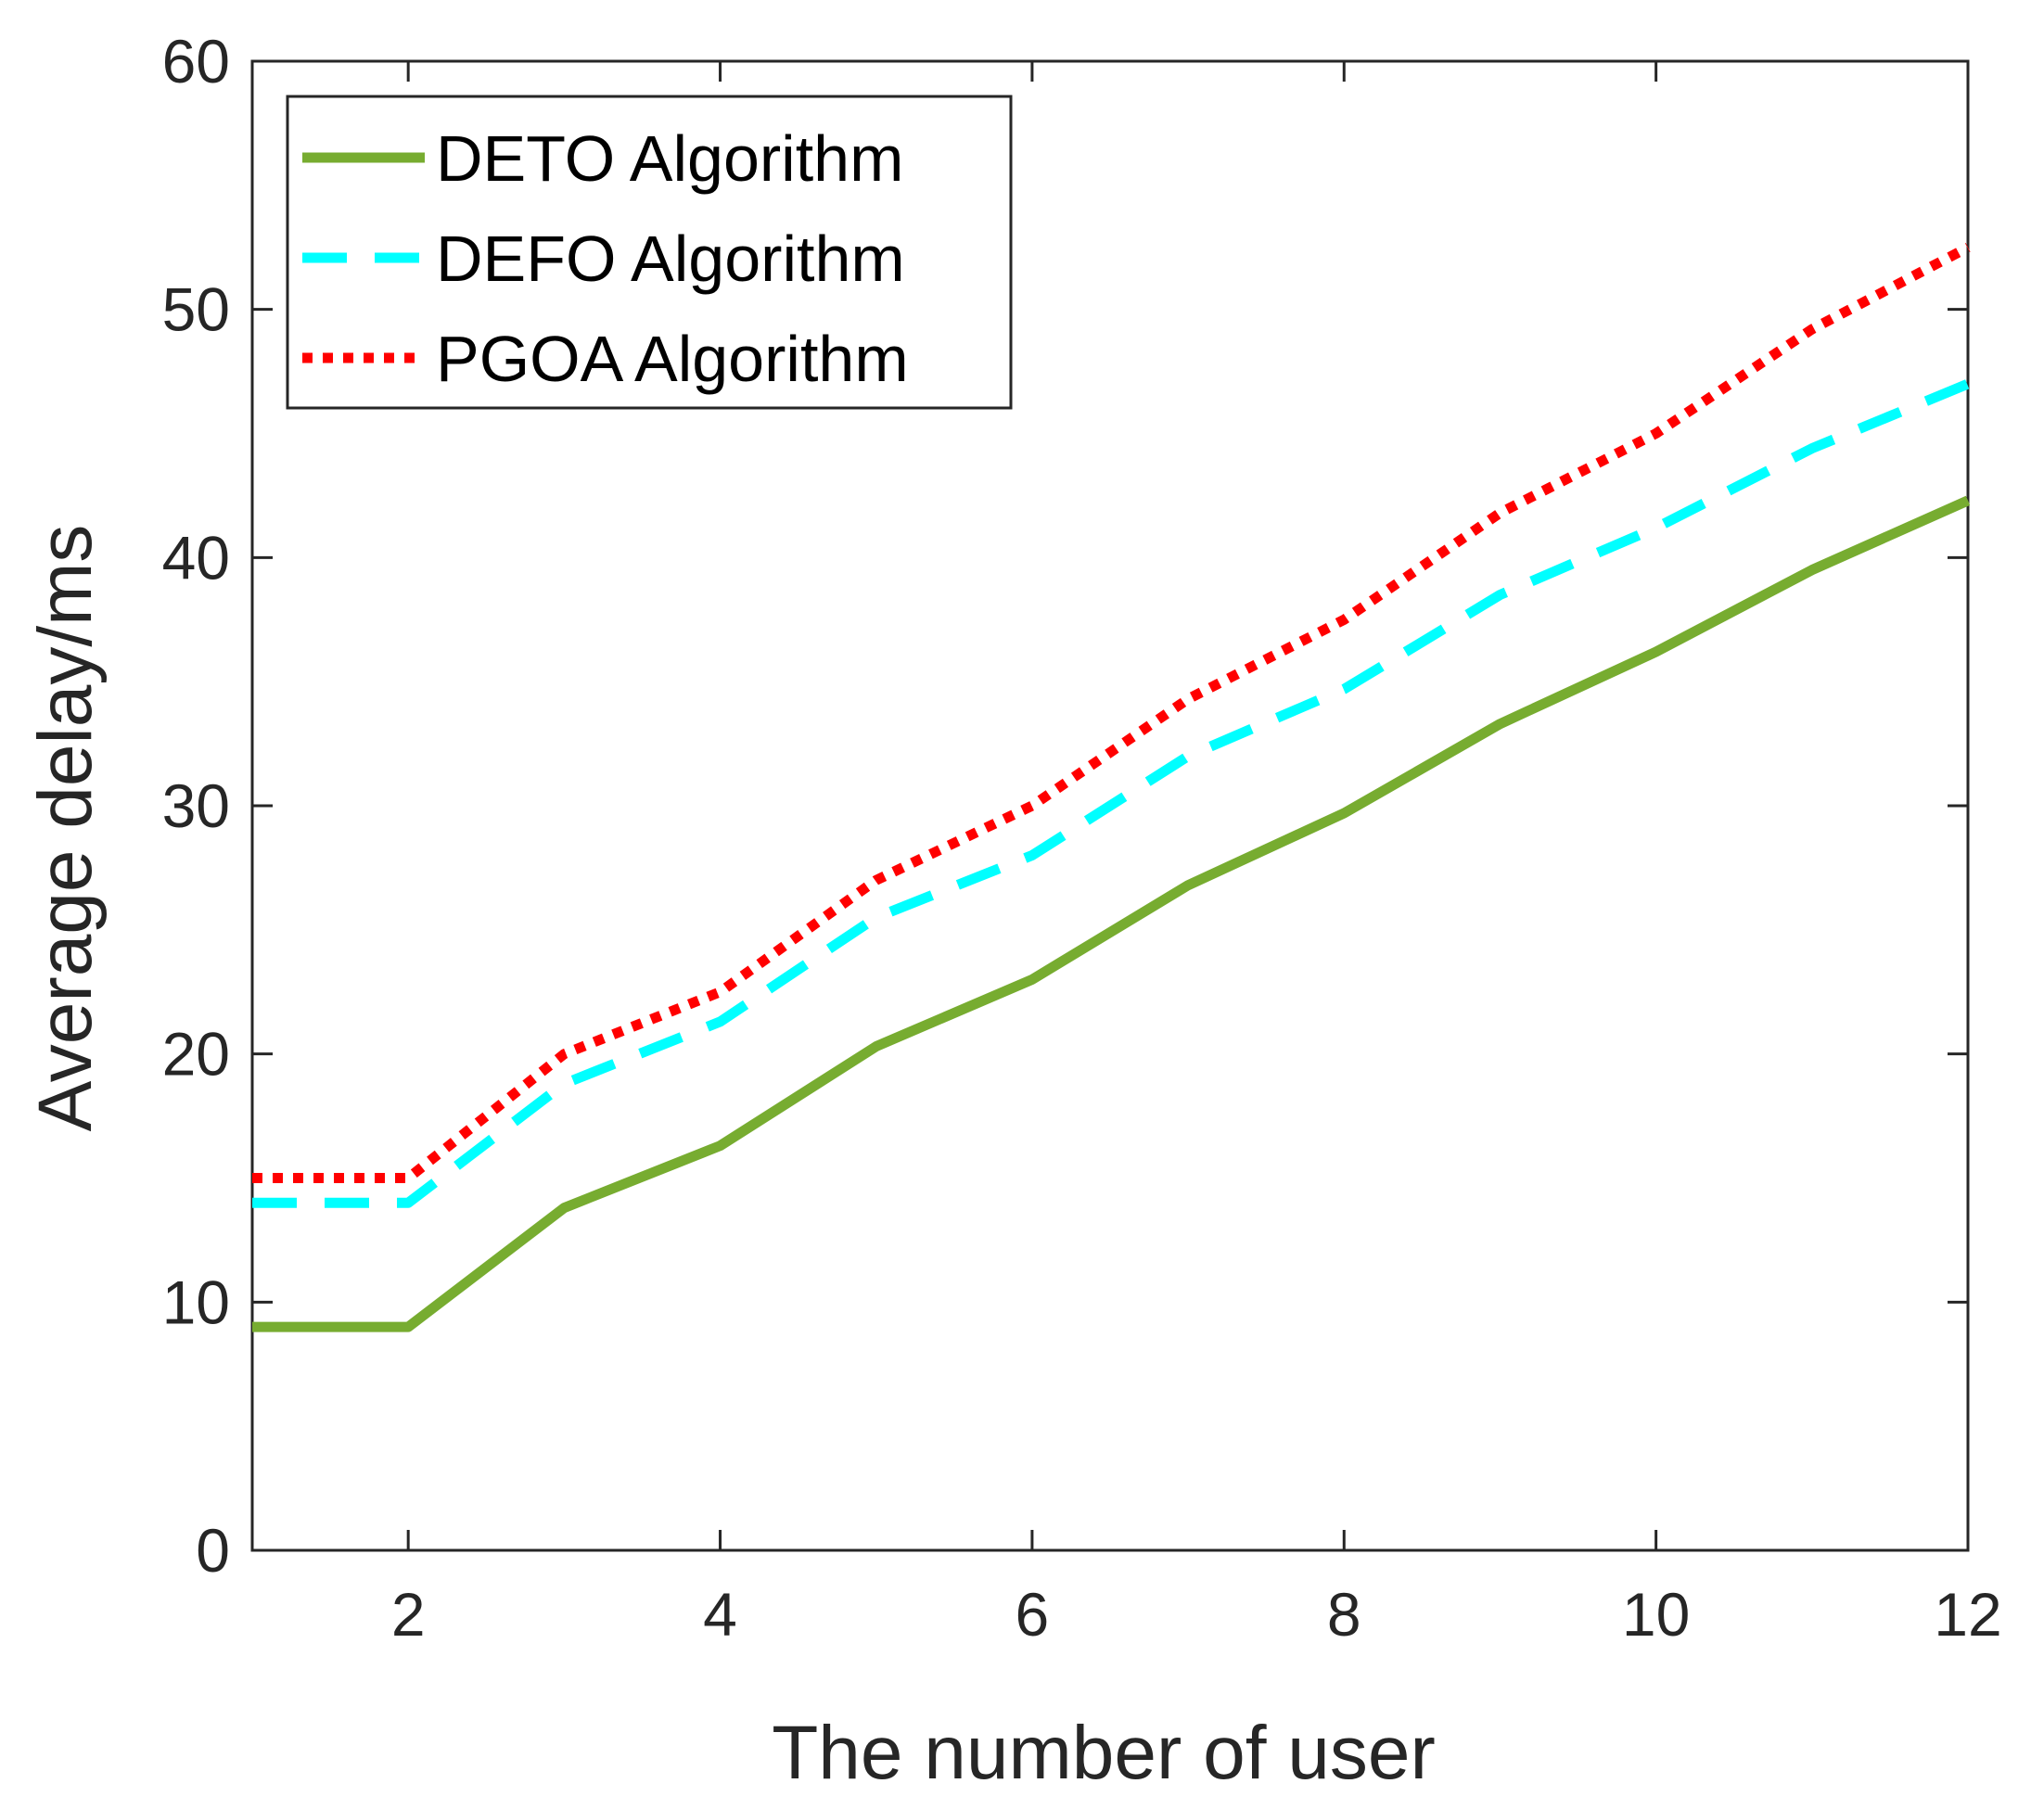 This screenshot has width=2044, height=1809. I want to click on x-tick-label: 8, so click(1344, 1614).